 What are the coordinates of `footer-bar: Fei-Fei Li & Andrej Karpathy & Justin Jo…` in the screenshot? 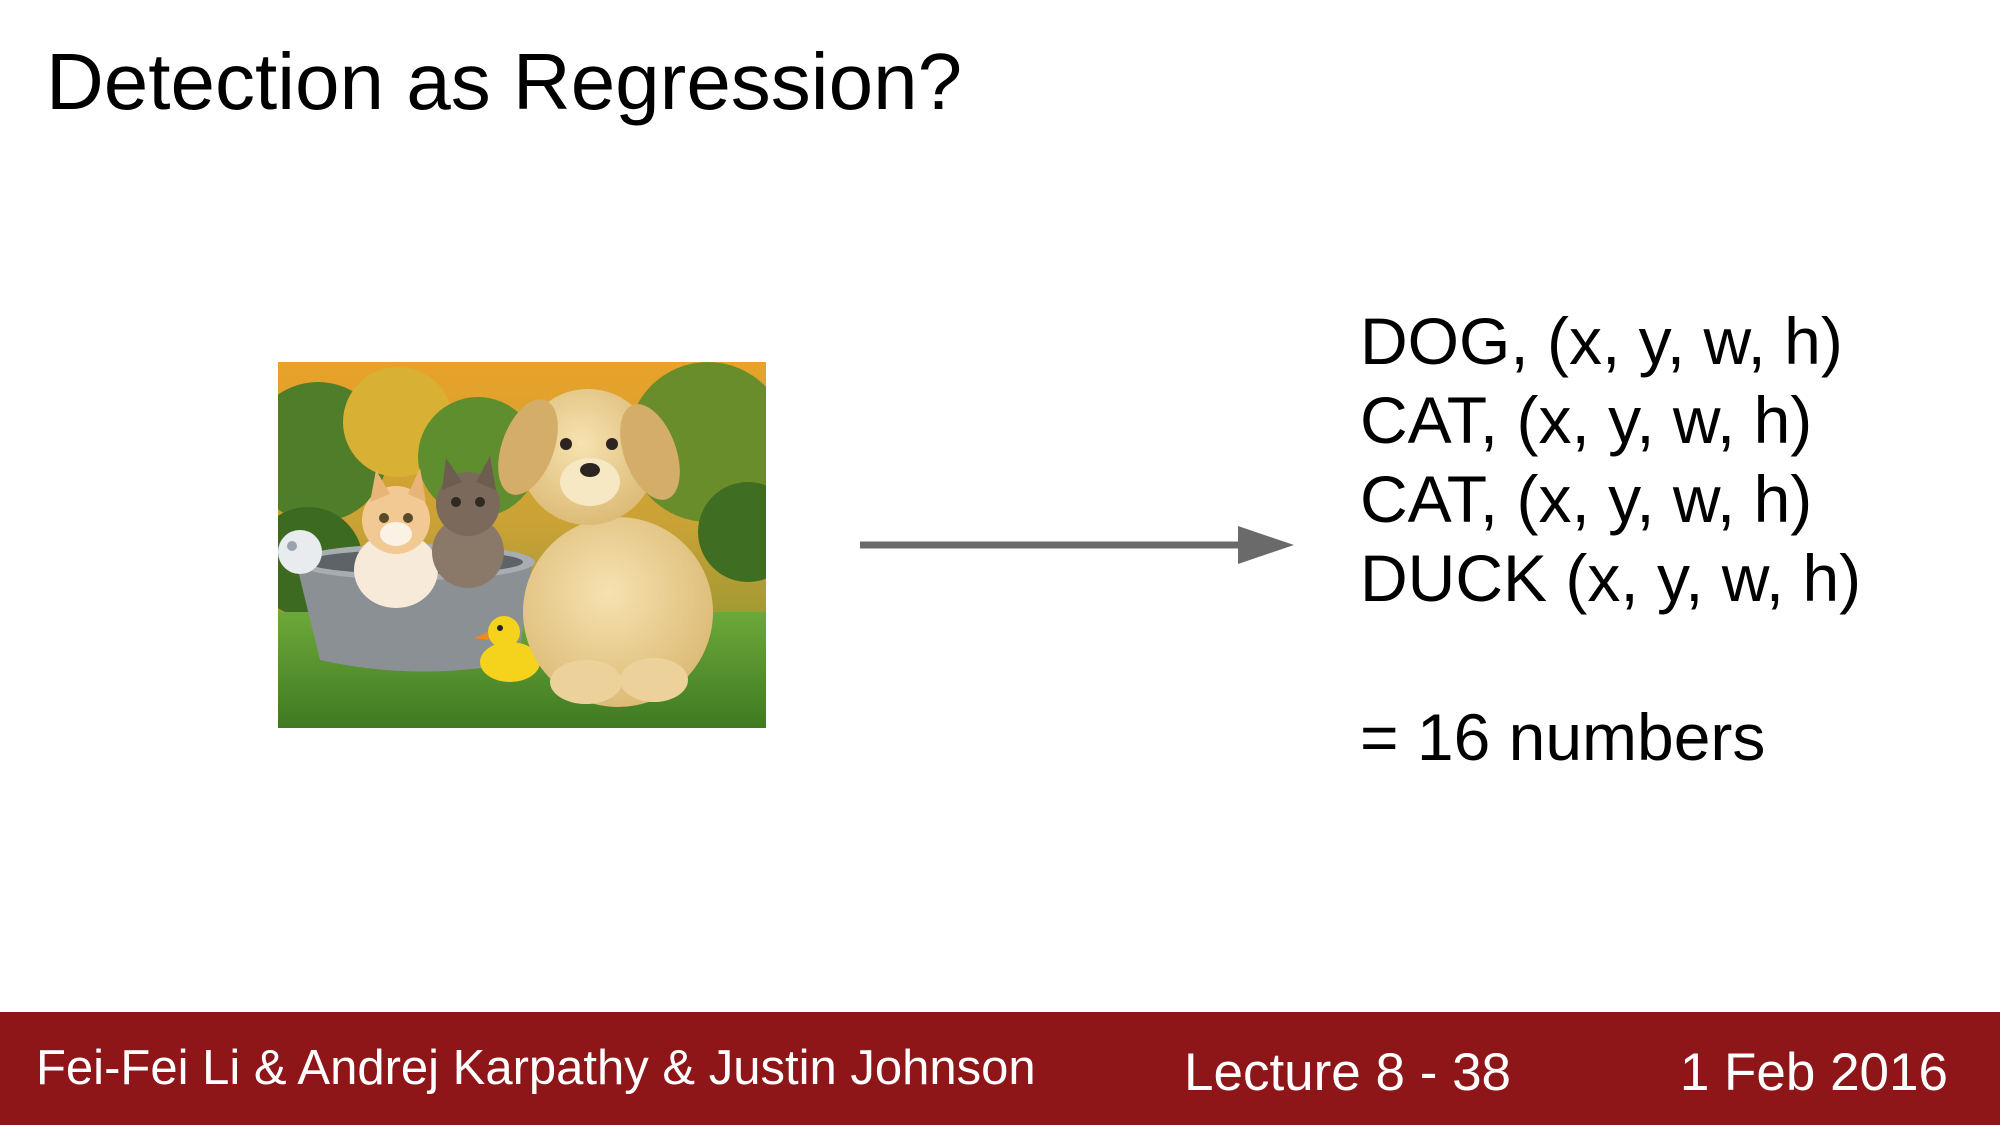 It's located at (1000, 1068).